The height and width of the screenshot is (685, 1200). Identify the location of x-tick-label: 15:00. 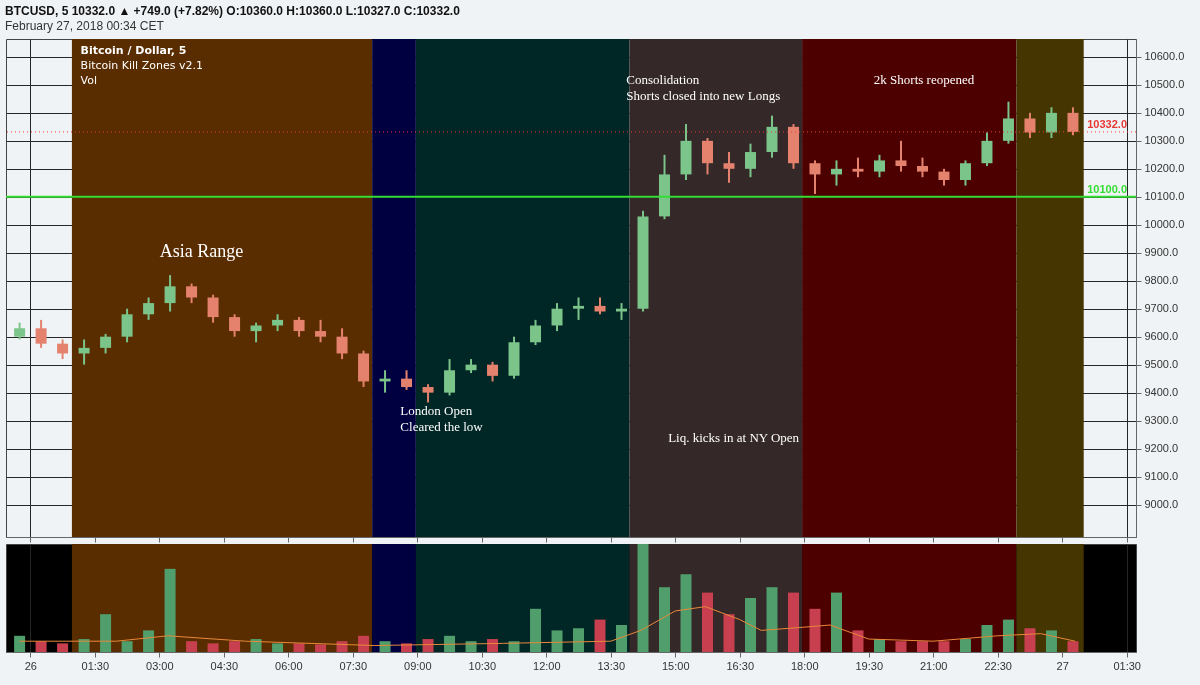
(676, 665).